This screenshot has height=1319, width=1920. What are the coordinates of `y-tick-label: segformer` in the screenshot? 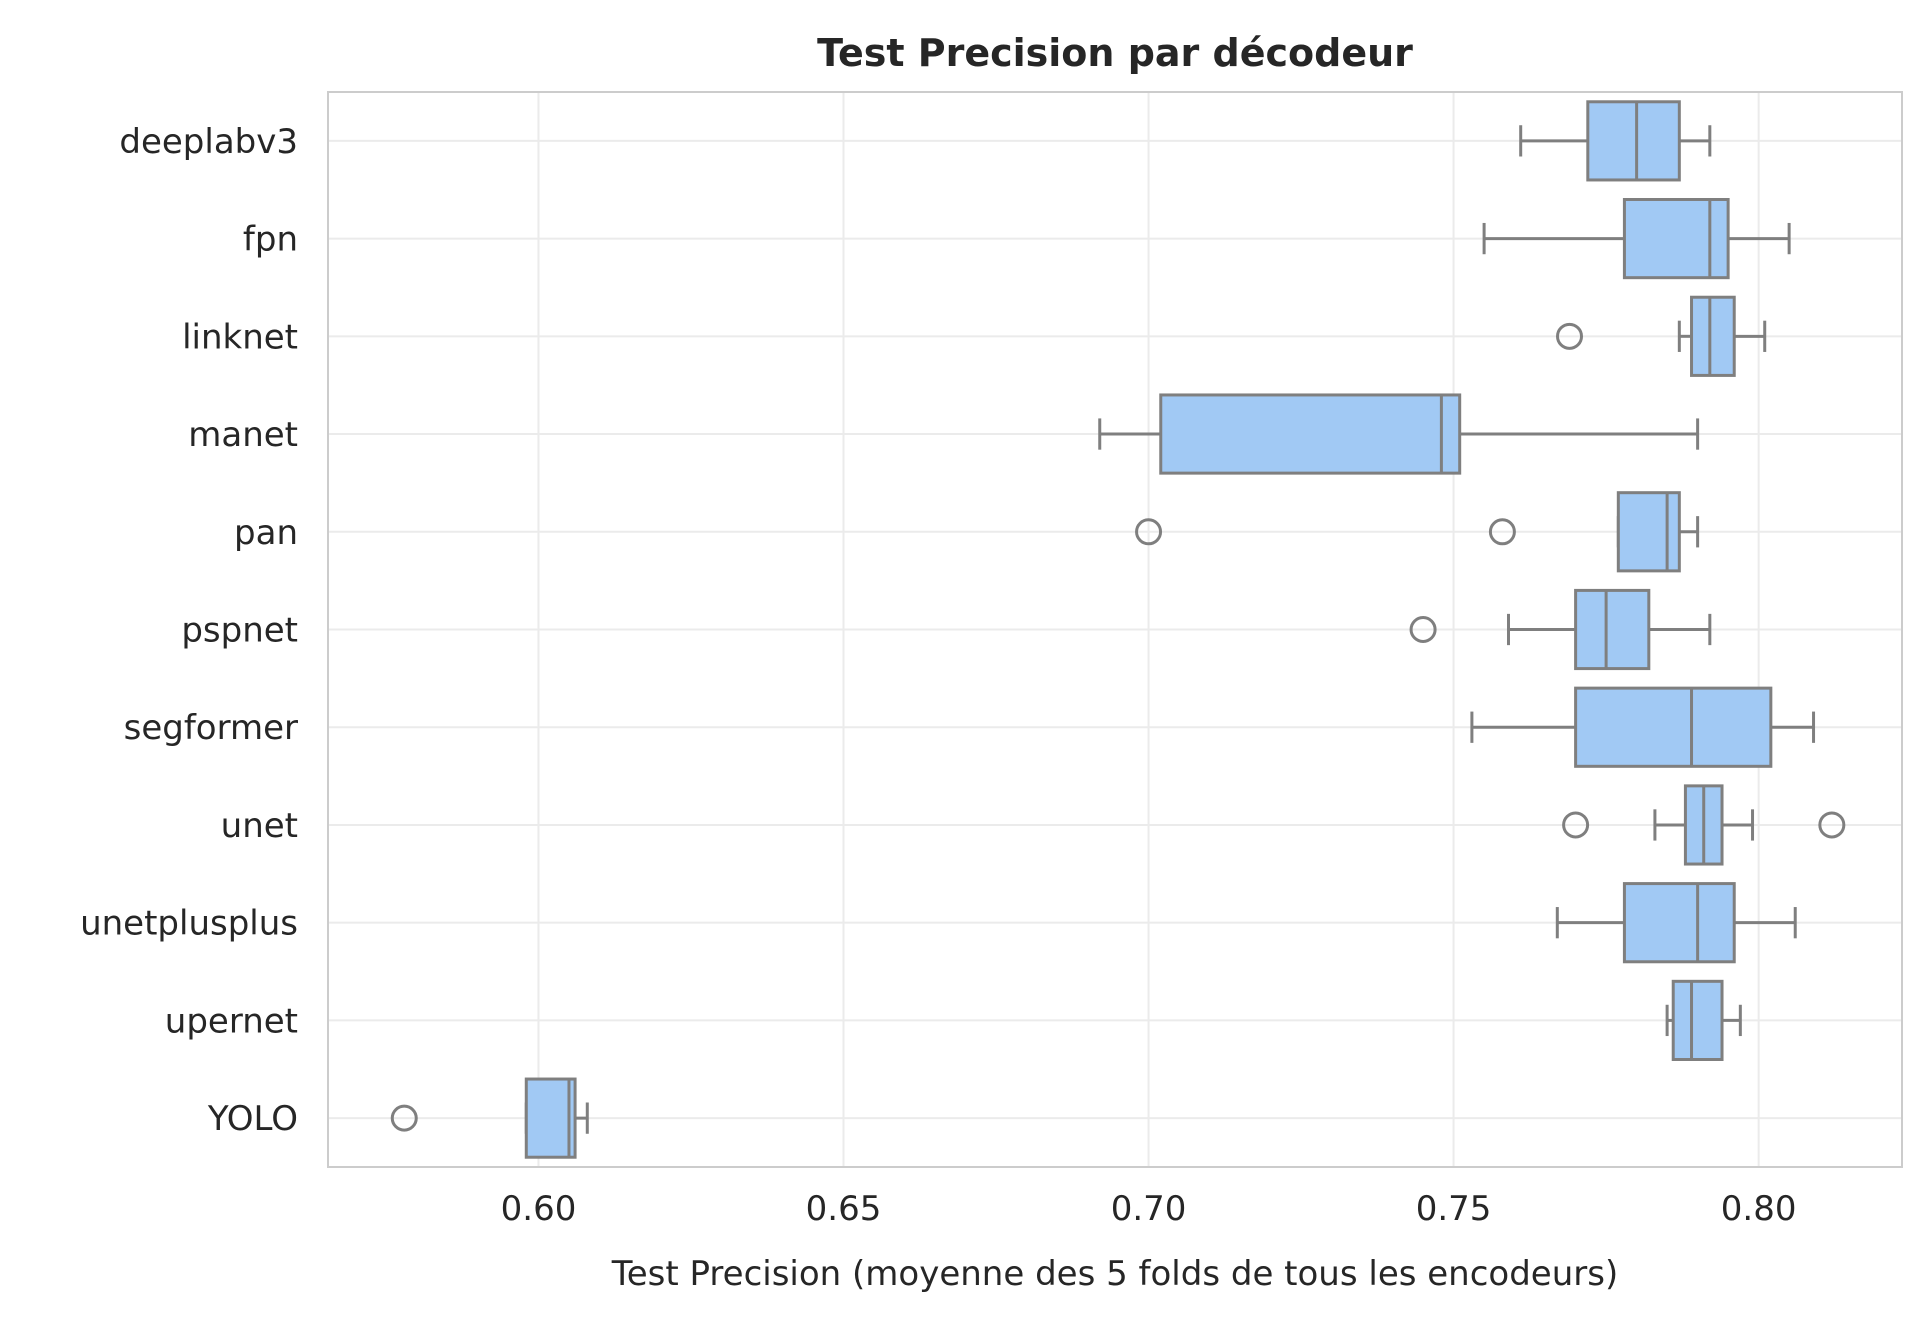 It's located at (211, 728).